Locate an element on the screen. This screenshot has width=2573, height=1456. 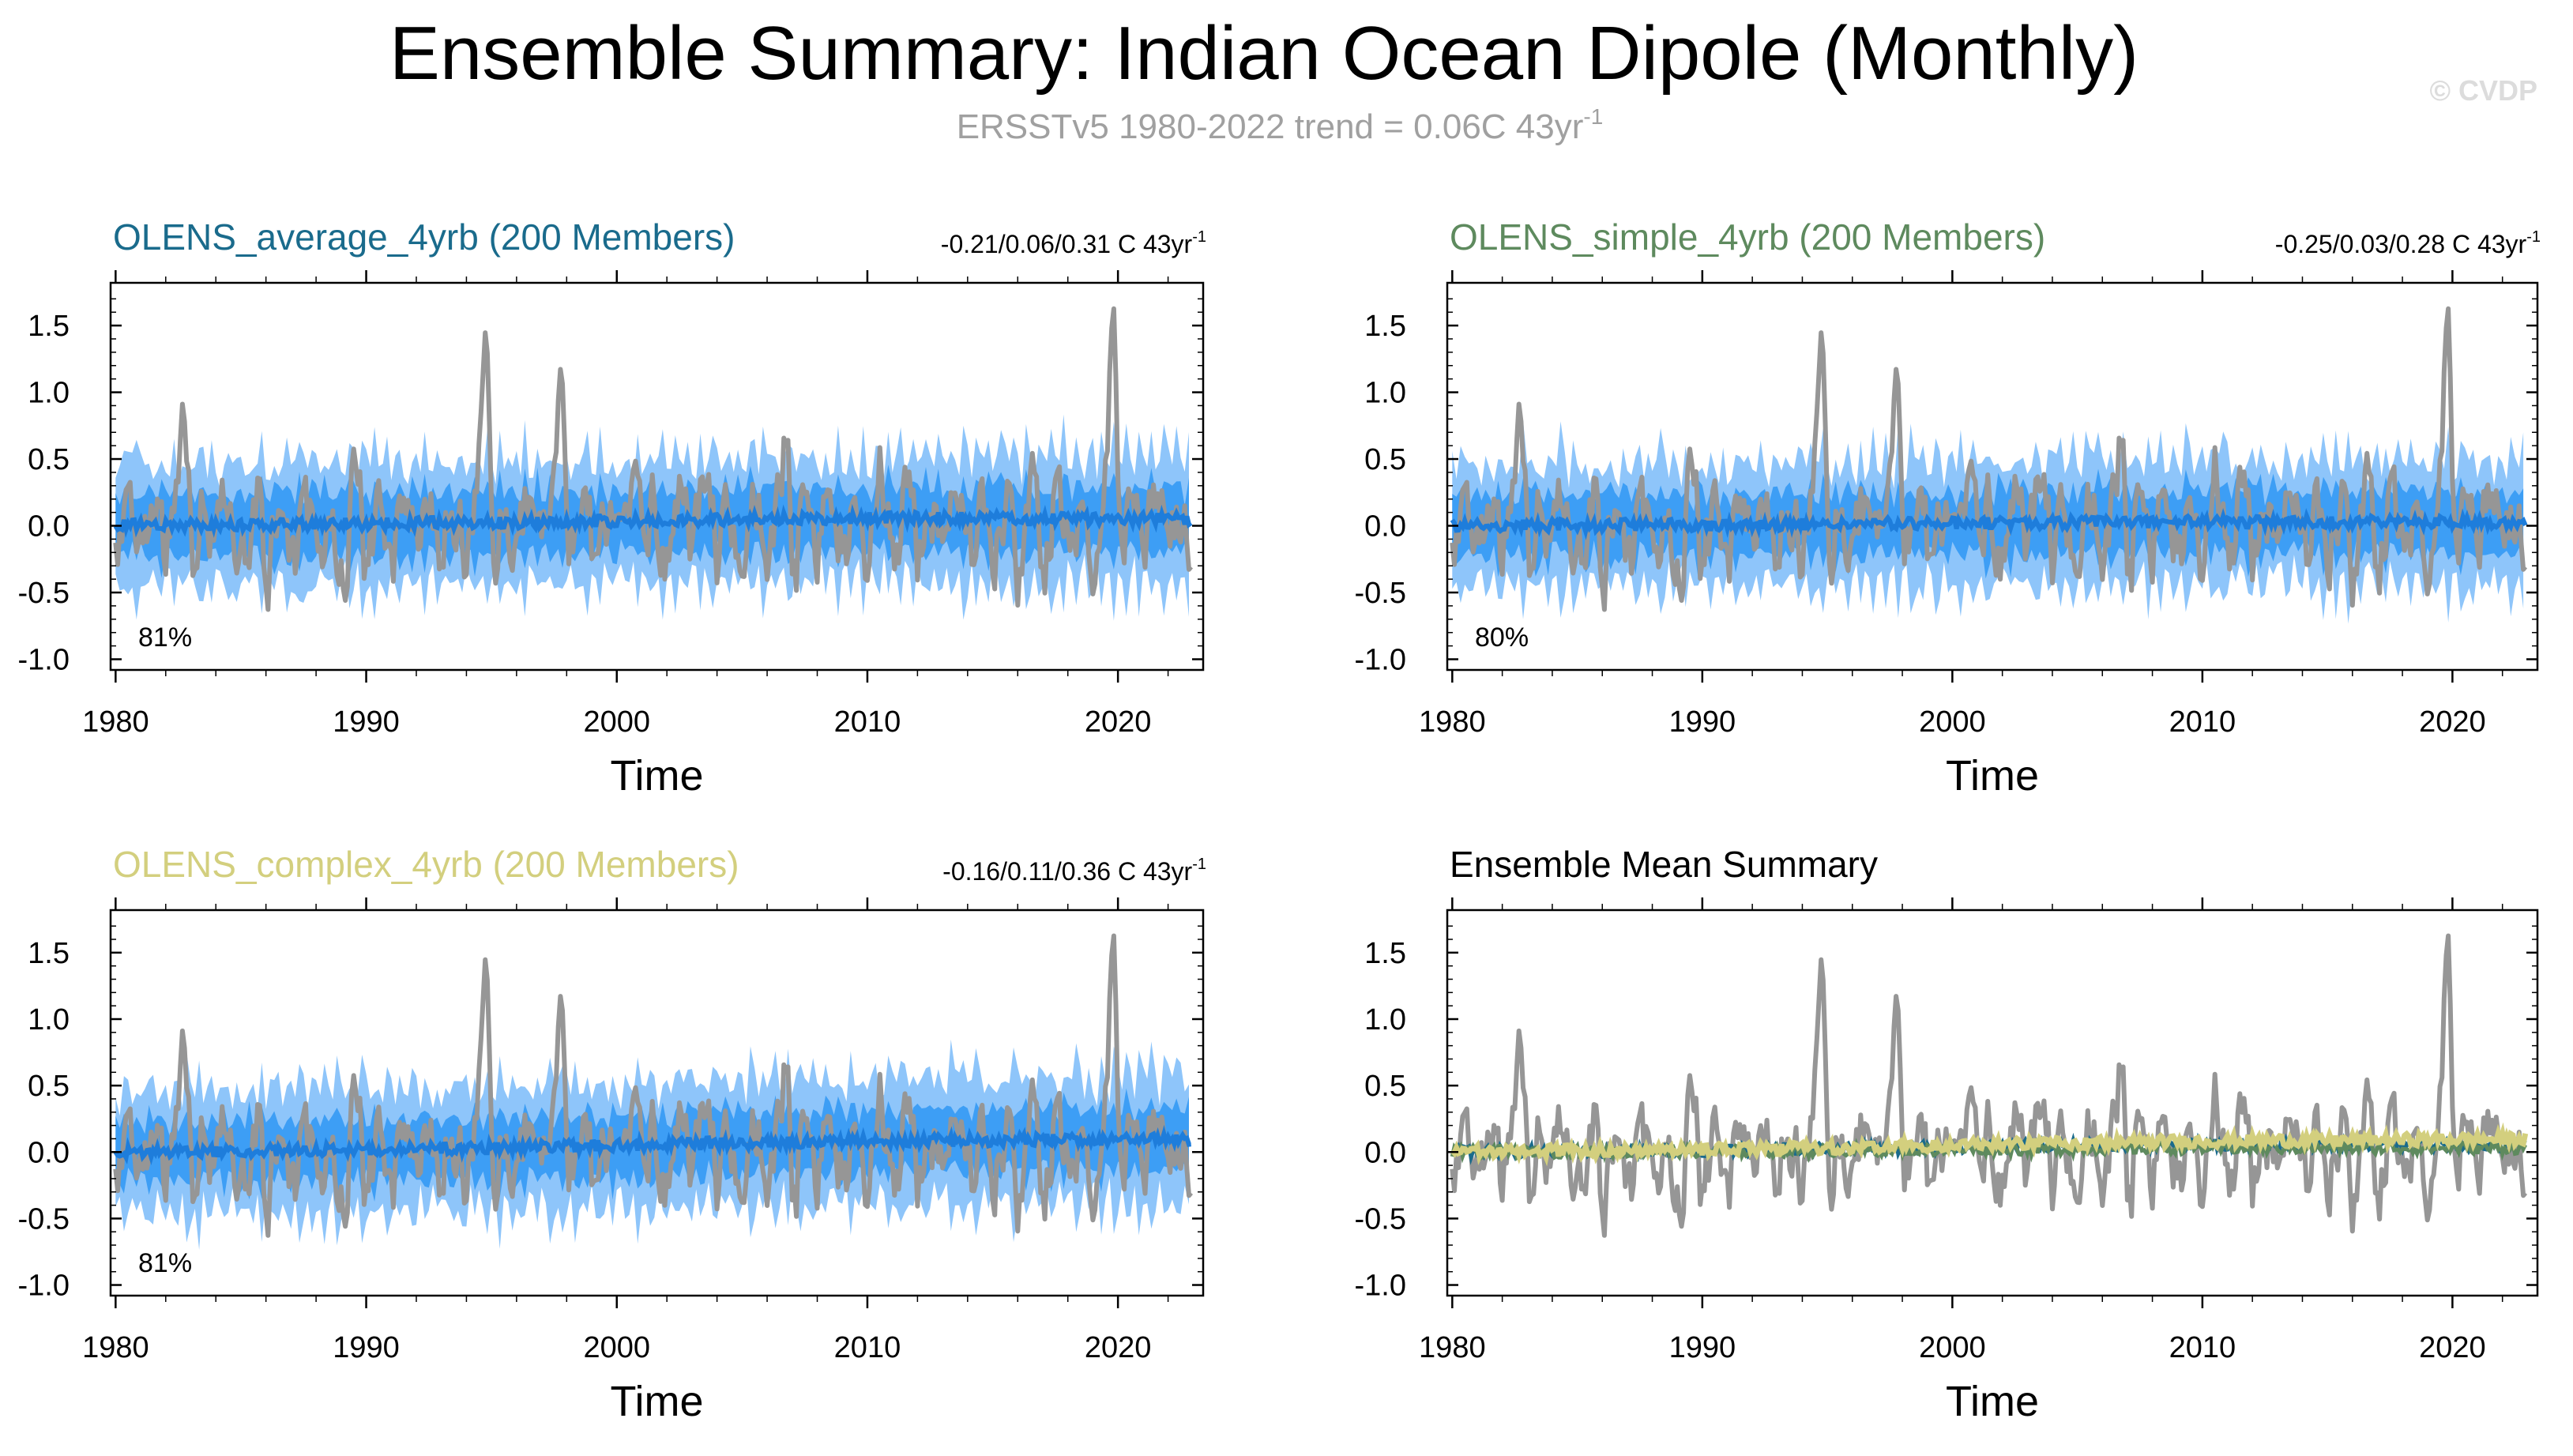
figure-subtitle: ERSSTv5 1980-2022 trend = 0.06C 43yr-1 is located at coordinates (1280, 125).